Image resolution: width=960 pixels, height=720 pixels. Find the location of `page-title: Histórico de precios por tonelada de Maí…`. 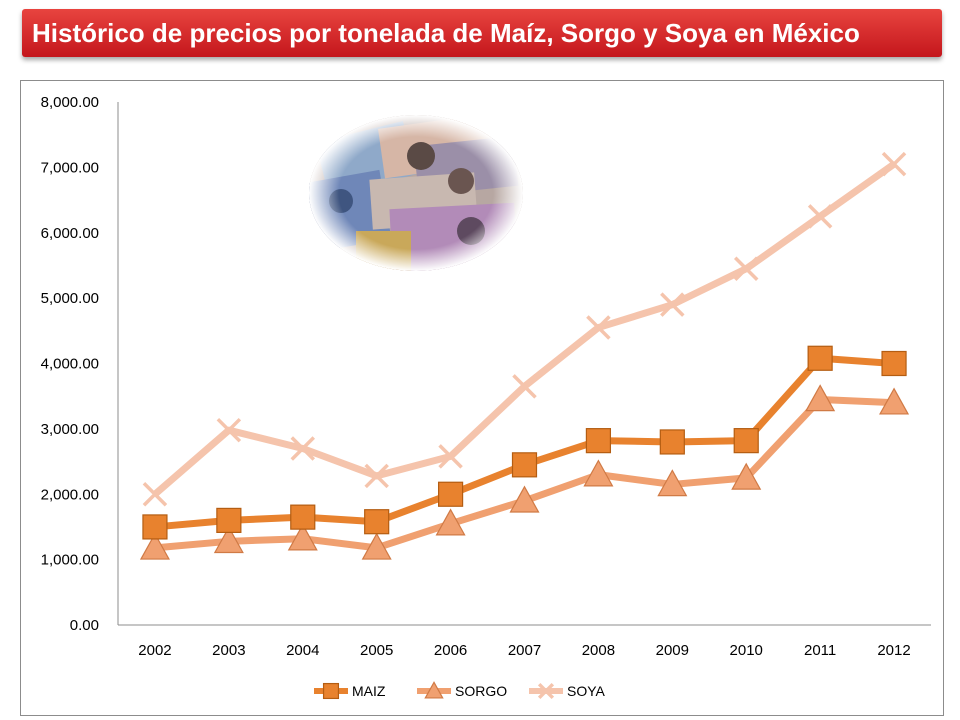

page-title: Histórico de precios por tonelada de Maí… is located at coordinates (446, 33).